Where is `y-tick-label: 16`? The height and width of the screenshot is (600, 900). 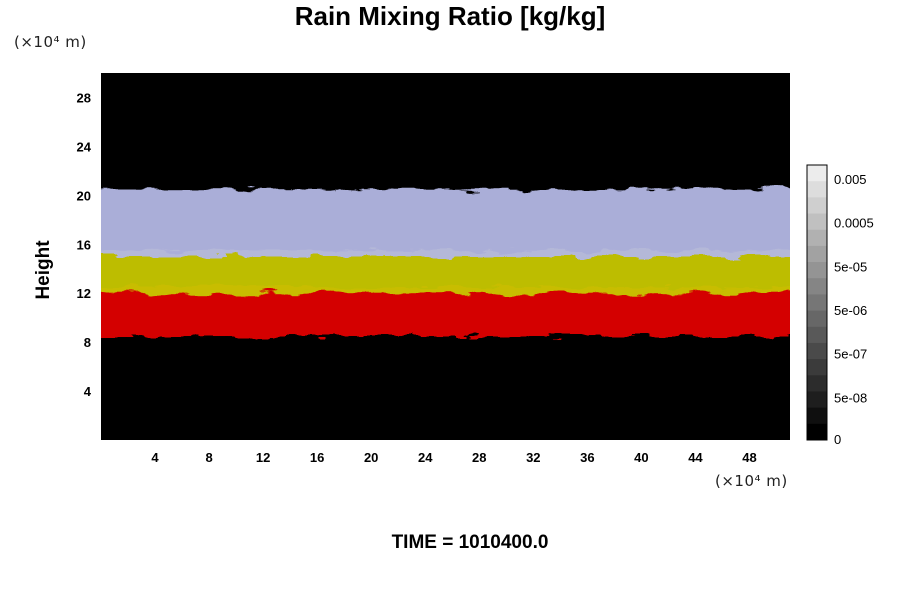
y-tick-label: 16 is located at coordinates (84, 244).